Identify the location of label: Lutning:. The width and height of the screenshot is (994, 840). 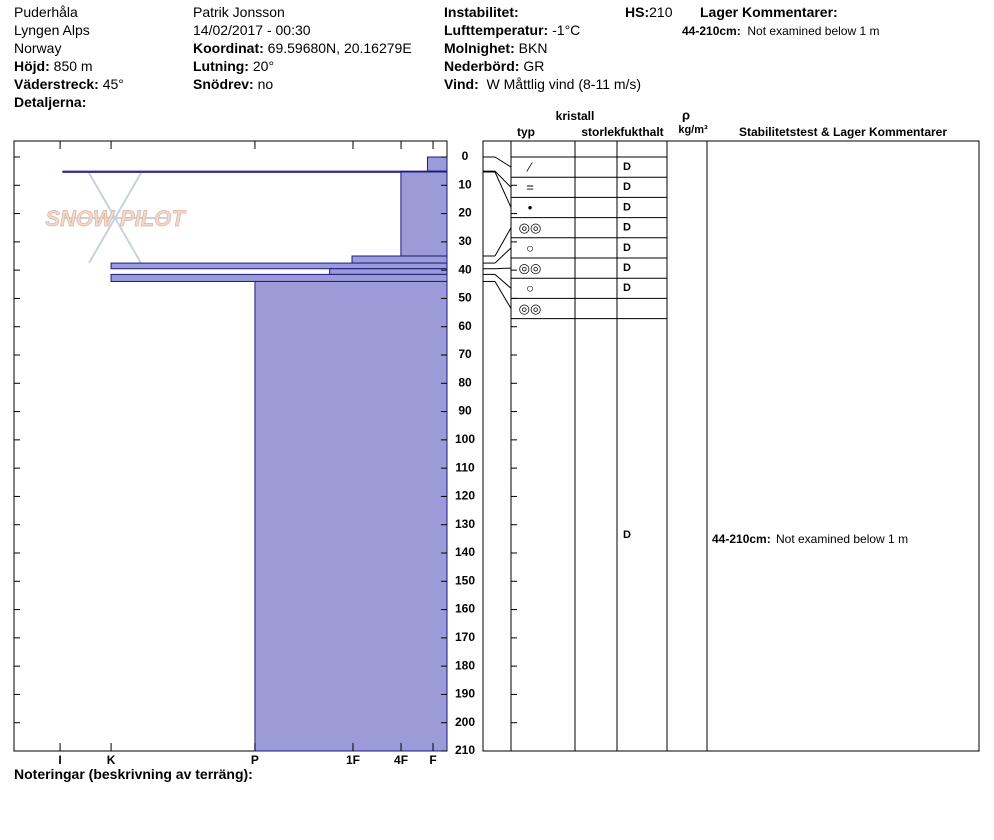
(221, 66).